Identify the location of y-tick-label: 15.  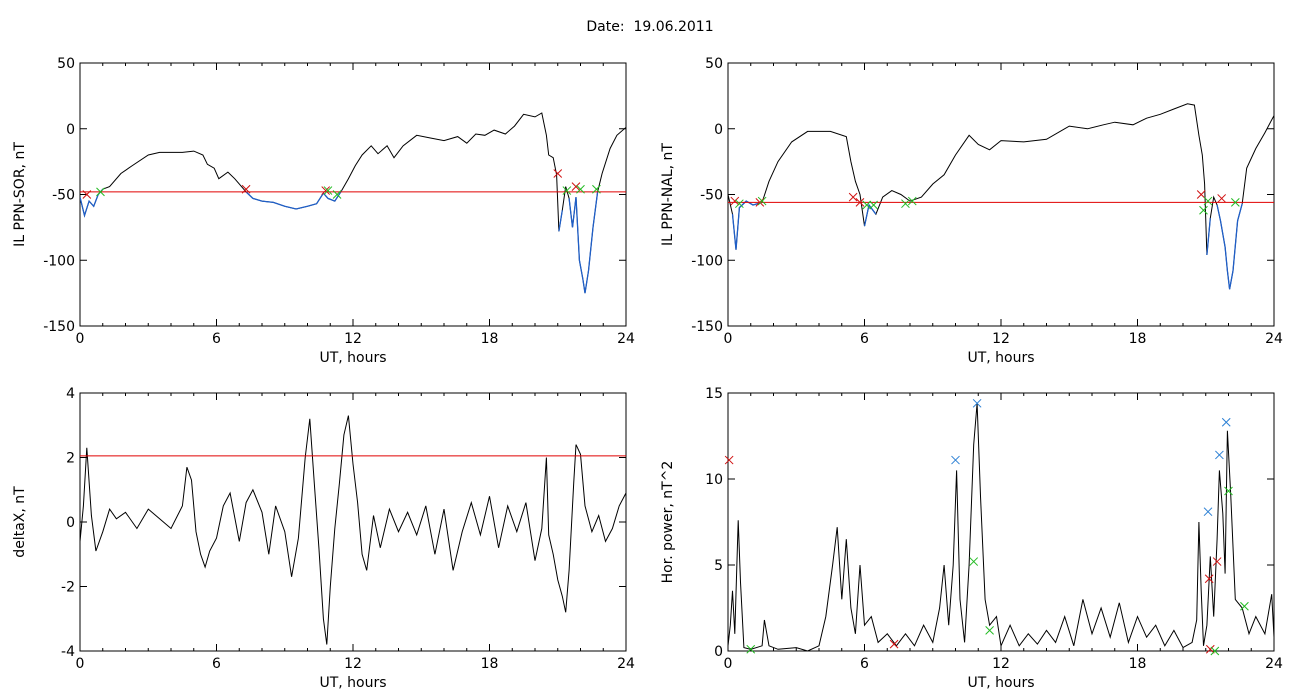
(714, 394).